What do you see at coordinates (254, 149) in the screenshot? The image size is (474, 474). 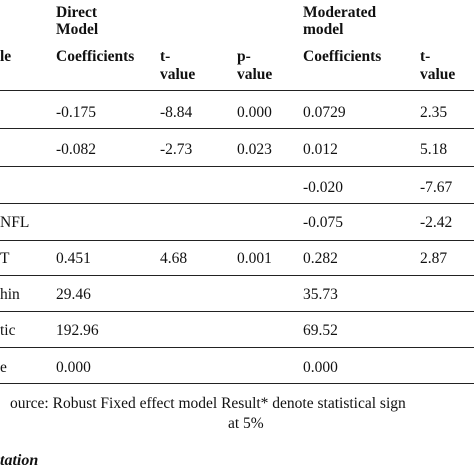 I see `cell-direct-p: 0.023` at bounding box center [254, 149].